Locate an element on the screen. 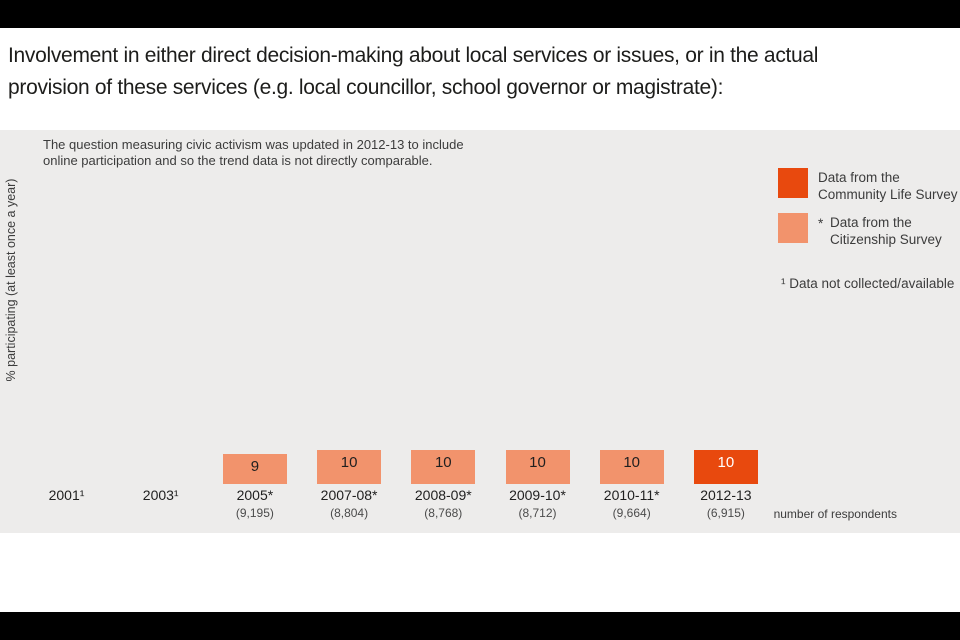 This screenshot has height=640, width=960. data-not-collected-footnote: ¹ Data not collected/available is located at coordinates (868, 283).